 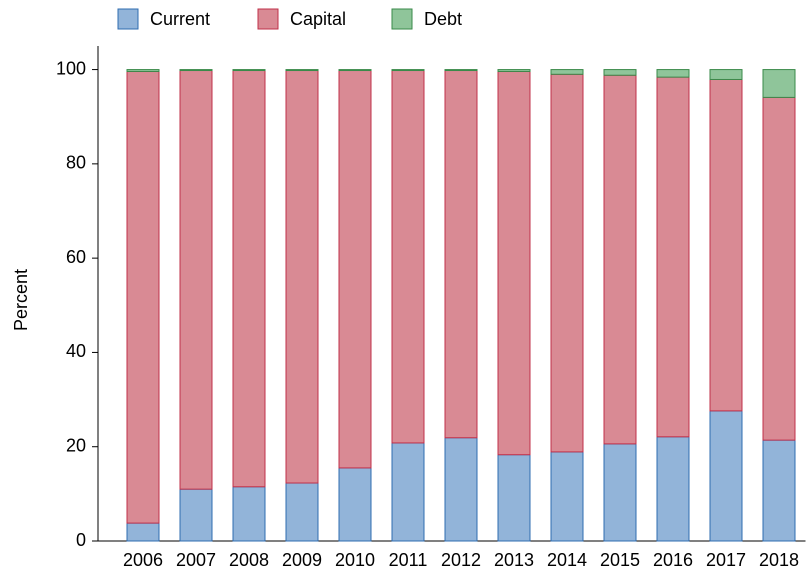 What do you see at coordinates (302, 560) in the screenshot?
I see `x-tick-label: 2009` at bounding box center [302, 560].